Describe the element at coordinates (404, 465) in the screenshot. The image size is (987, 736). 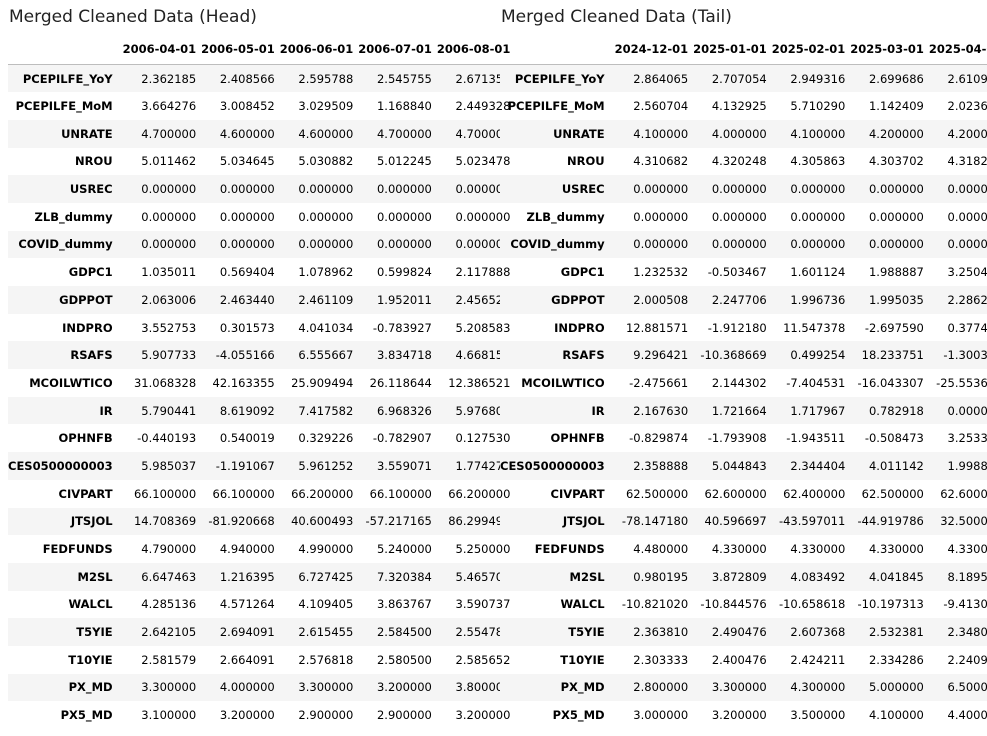
I see `table-cell: 3.559071` at that location.